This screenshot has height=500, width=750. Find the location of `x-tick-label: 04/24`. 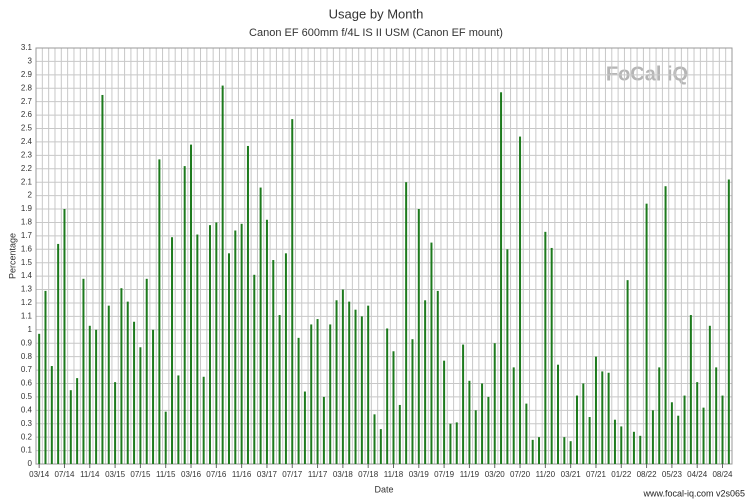

x-tick-label: 04/24 is located at coordinates (697, 474).